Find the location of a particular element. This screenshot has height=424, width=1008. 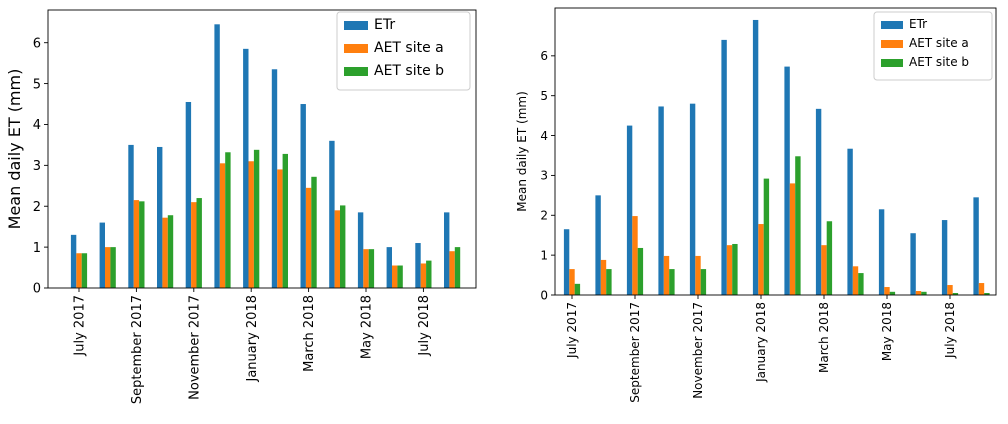

y-axis-label: Mean daily ET (mm) is located at coordinates (522, 151).